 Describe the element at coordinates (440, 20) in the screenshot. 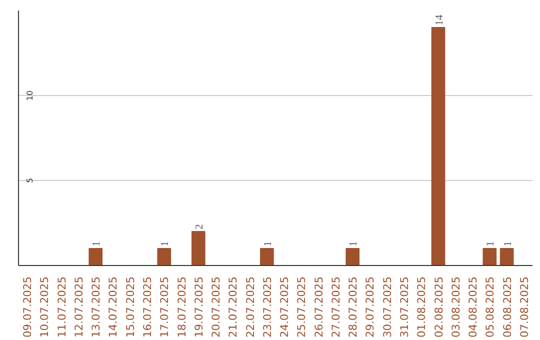

I see `data-label: 14` at that location.